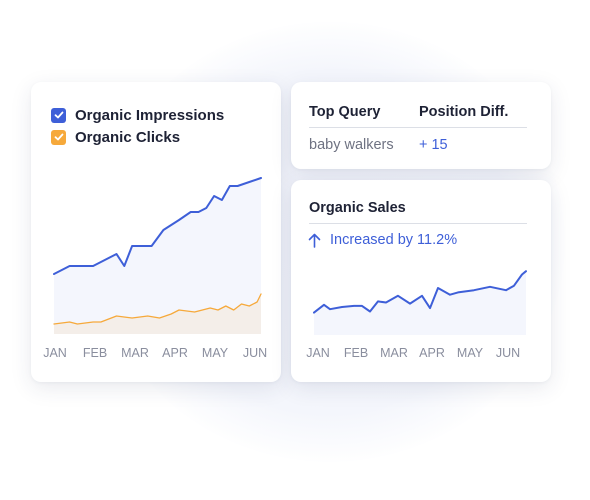 The height and width of the screenshot is (500, 590). What do you see at coordinates (418, 223) in the screenshot?
I see `sales-divider` at bounding box center [418, 223].